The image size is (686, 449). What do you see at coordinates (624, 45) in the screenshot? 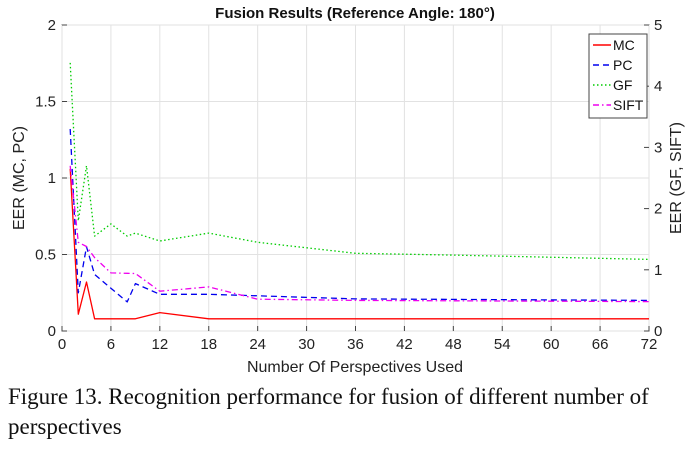
I see `legend-label-mc: MC` at bounding box center [624, 45].